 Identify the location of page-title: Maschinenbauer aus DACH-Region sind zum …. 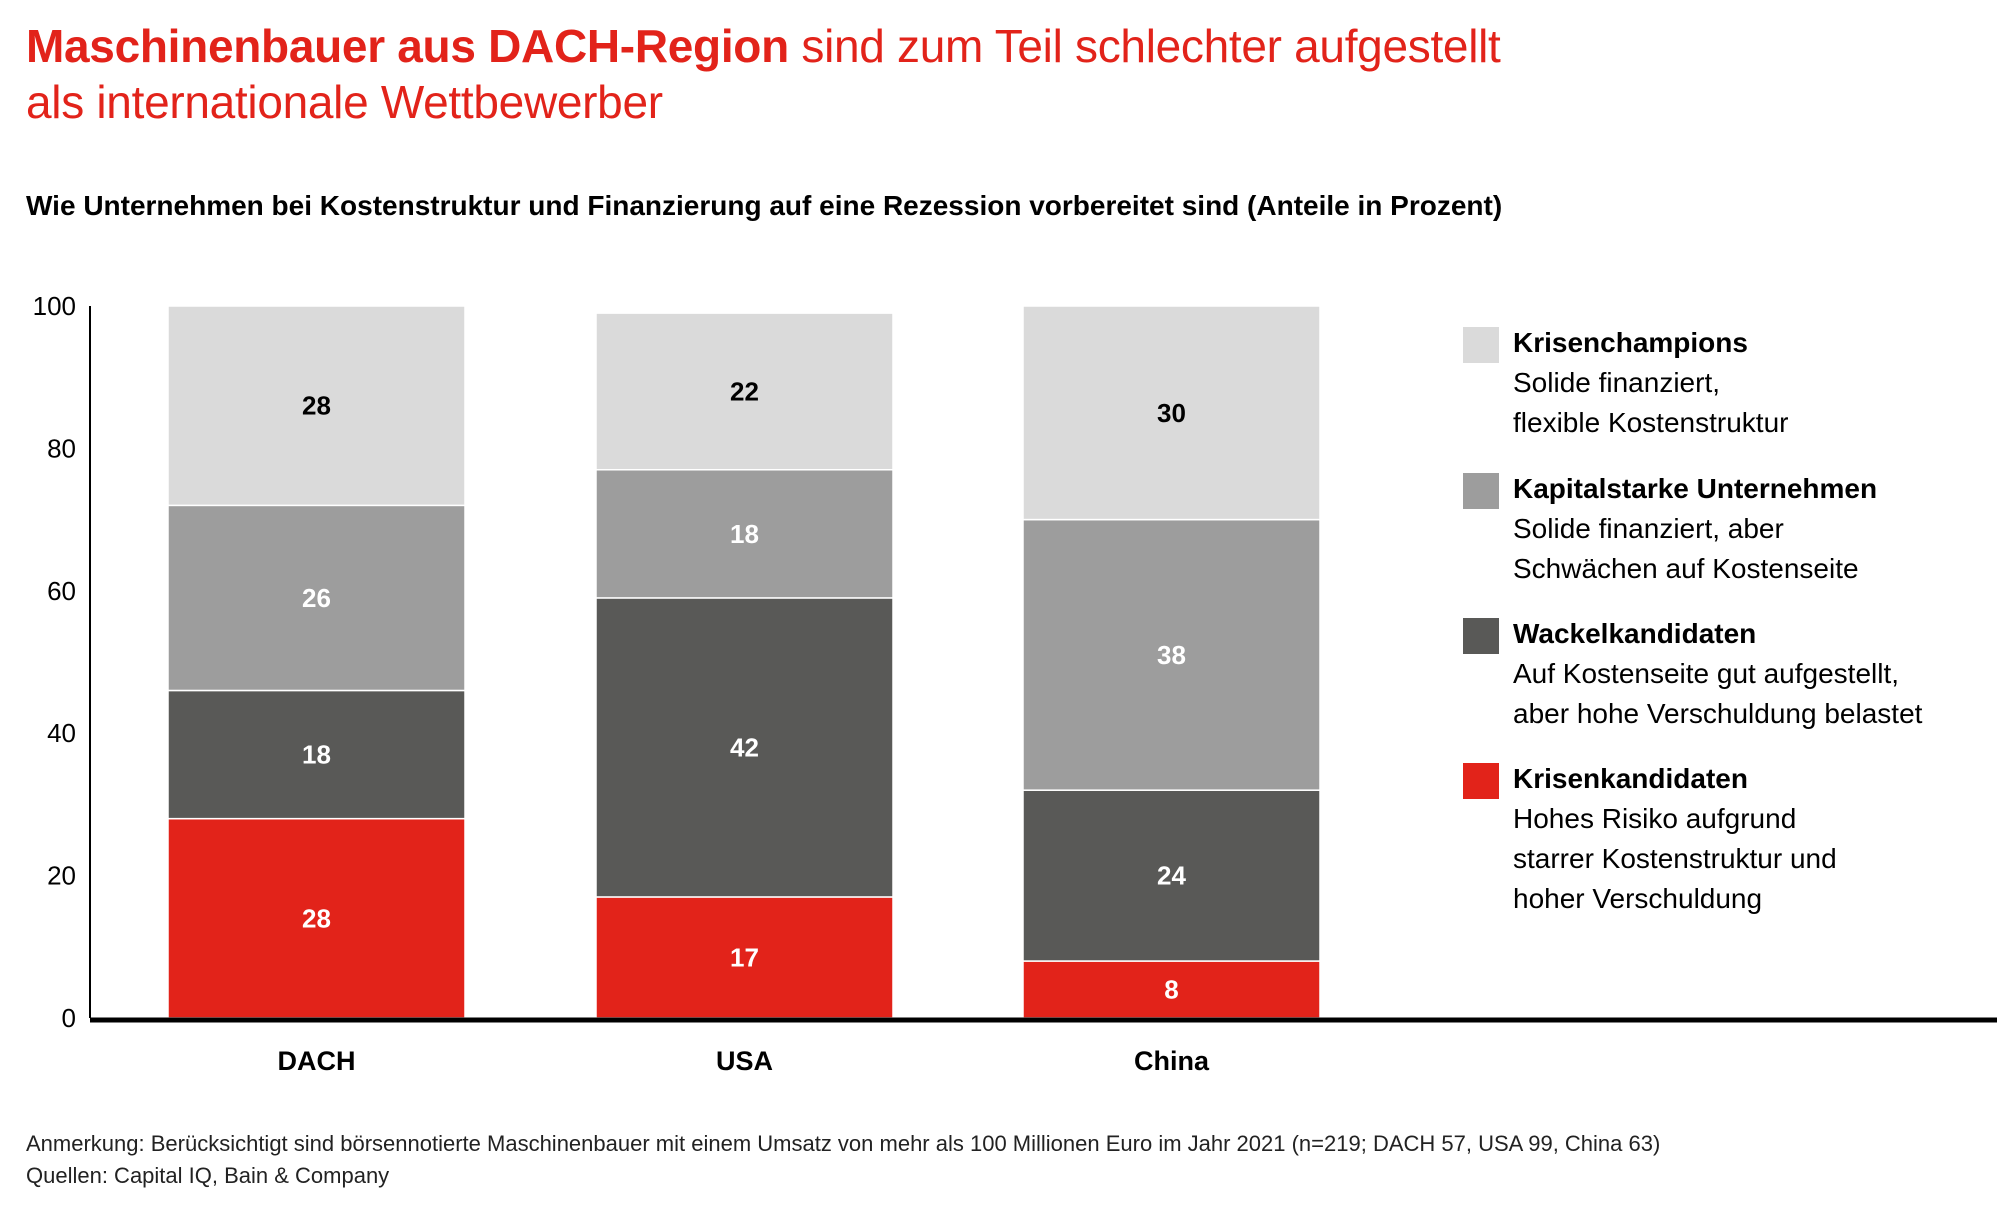
(763, 74).